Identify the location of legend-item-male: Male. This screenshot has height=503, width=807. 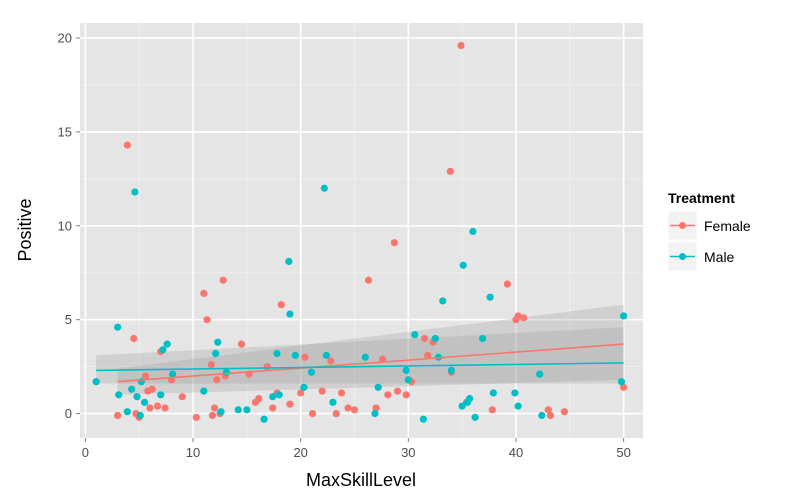
(701, 256).